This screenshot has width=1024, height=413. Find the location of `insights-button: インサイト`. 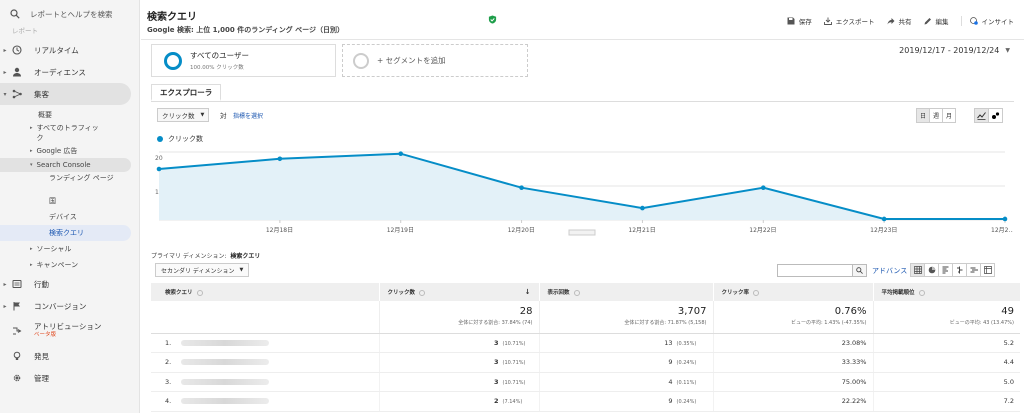

insights-button: インサイト is located at coordinates (987, 21).